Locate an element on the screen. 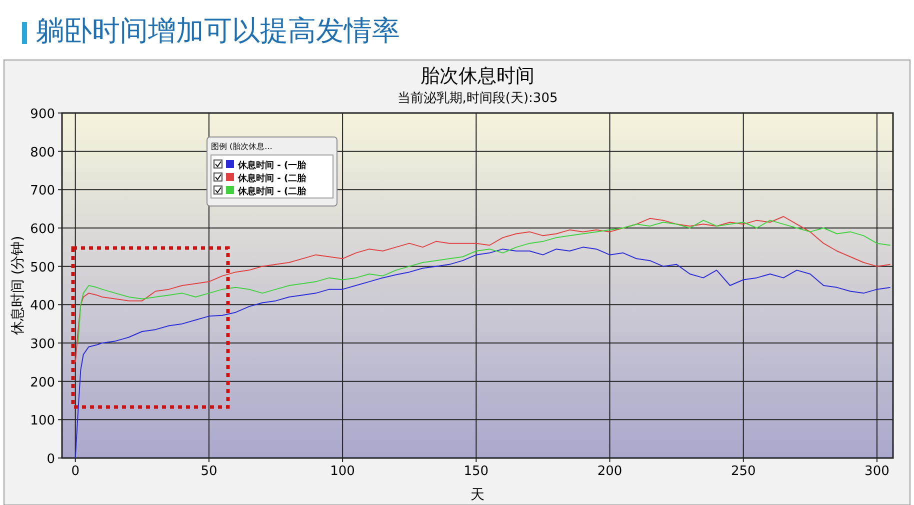 The width and height of the screenshot is (914, 505). y-tick-label: 900 is located at coordinates (42, 114).